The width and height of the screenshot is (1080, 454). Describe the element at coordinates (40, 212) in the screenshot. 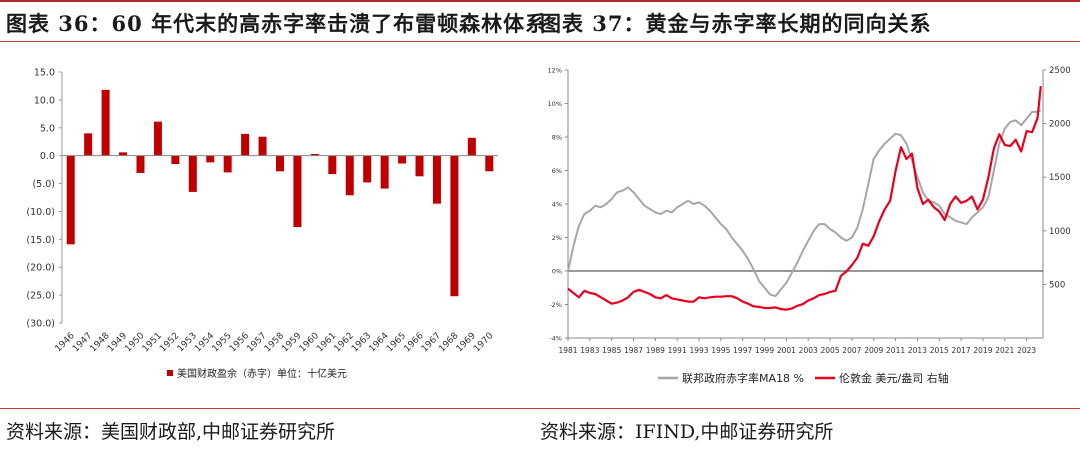

I see `y-tick-label: (10.0)` at that location.